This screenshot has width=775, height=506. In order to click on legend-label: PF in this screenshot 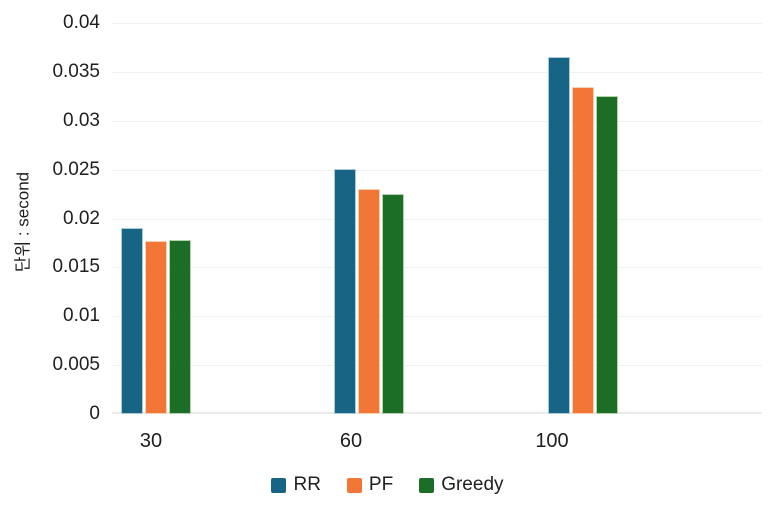, I will do `click(381, 484)`.